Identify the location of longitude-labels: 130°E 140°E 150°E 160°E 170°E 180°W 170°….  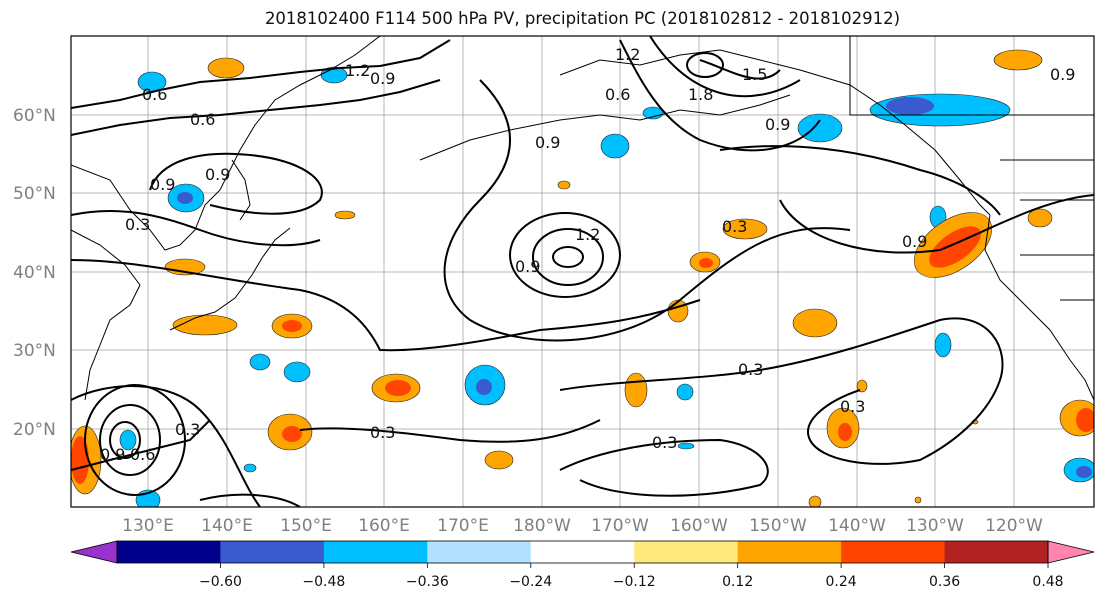
(582, 526).